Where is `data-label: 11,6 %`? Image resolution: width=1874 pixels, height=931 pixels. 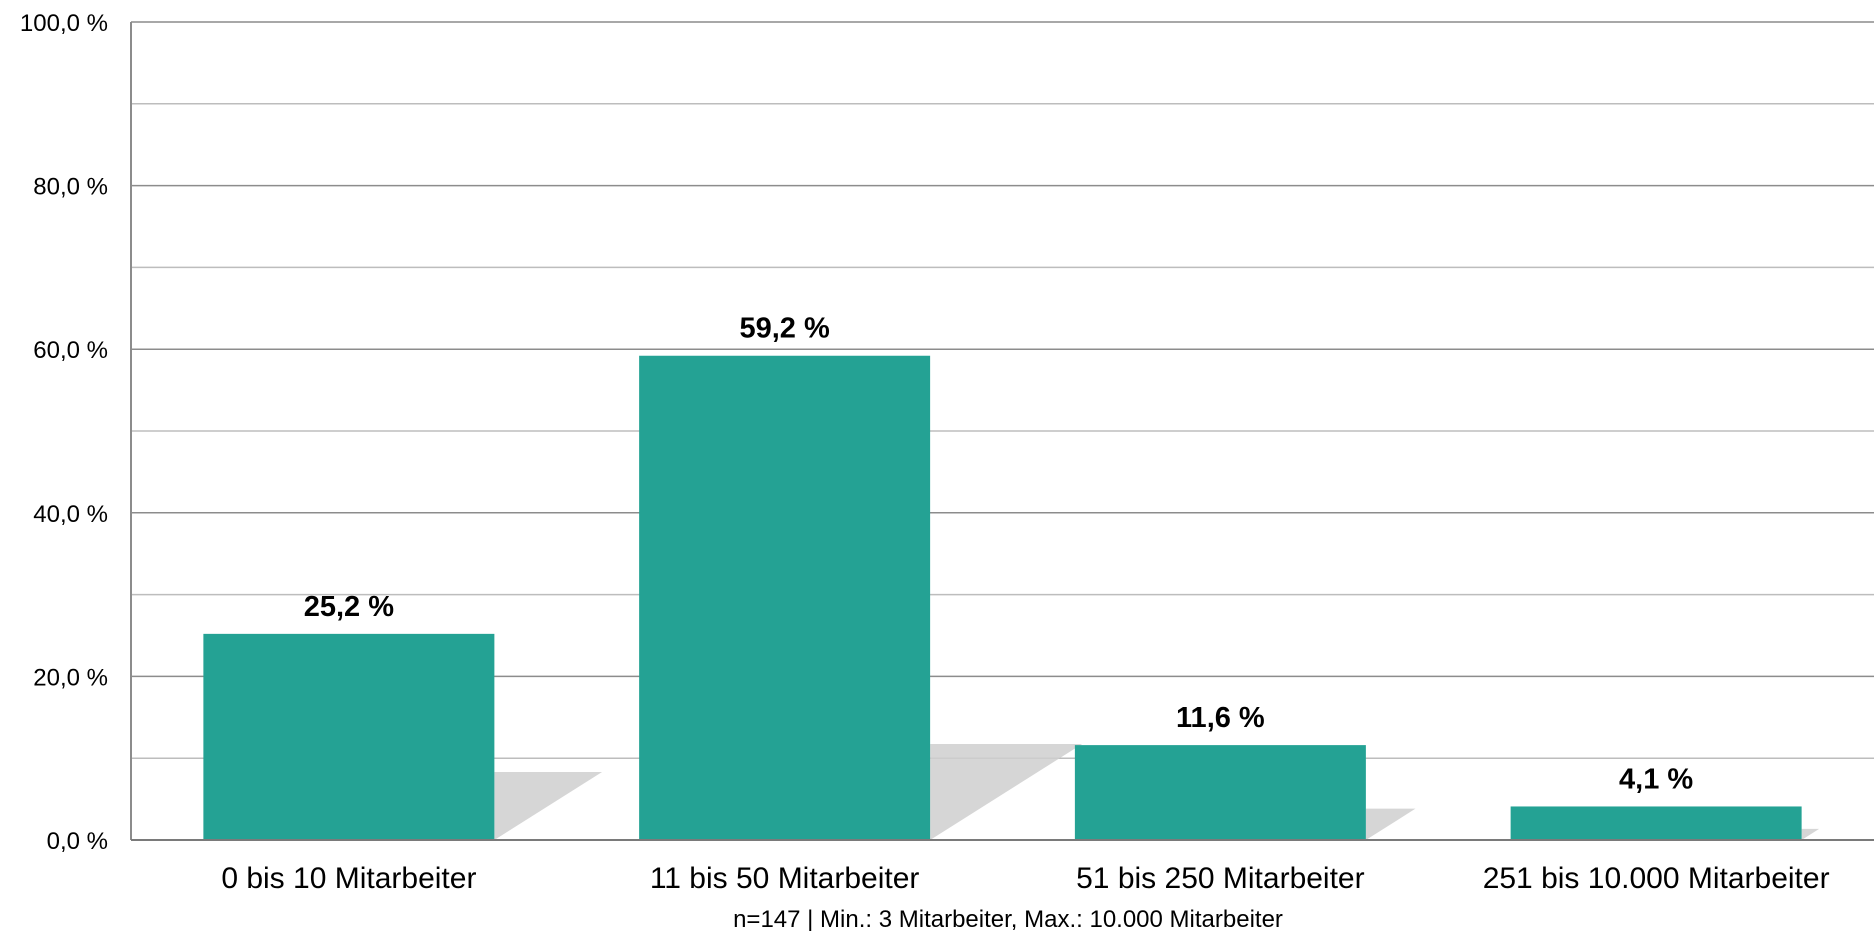
data-label: 11,6 % is located at coordinates (1220, 718).